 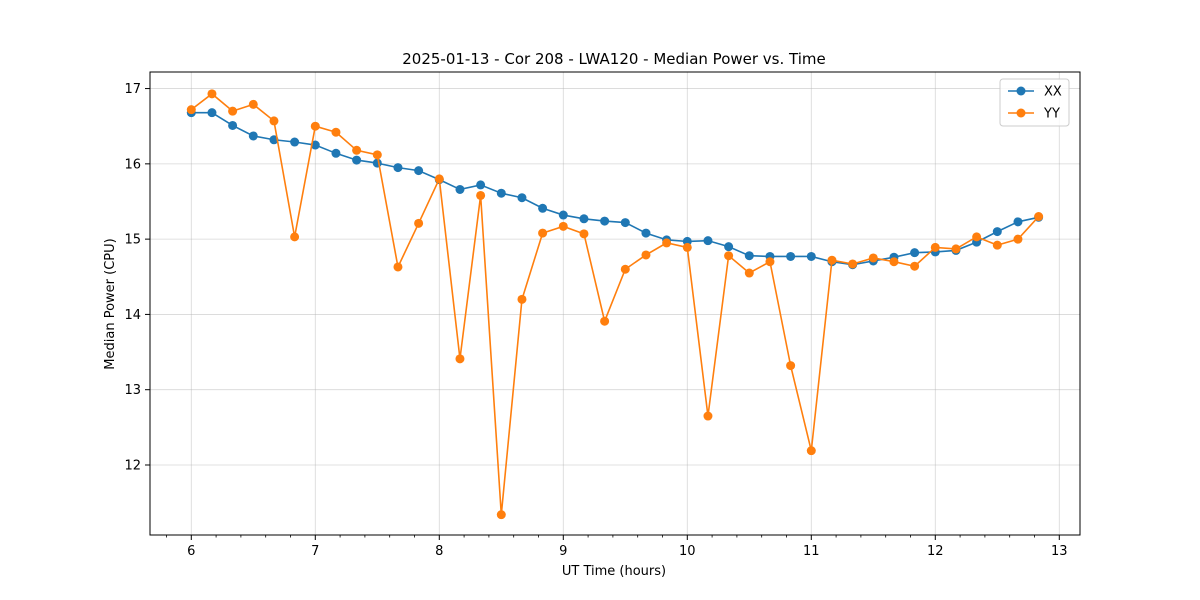 What do you see at coordinates (132, 164) in the screenshot?
I see `y-tick-label: 16` at bounding box center [132, 164].